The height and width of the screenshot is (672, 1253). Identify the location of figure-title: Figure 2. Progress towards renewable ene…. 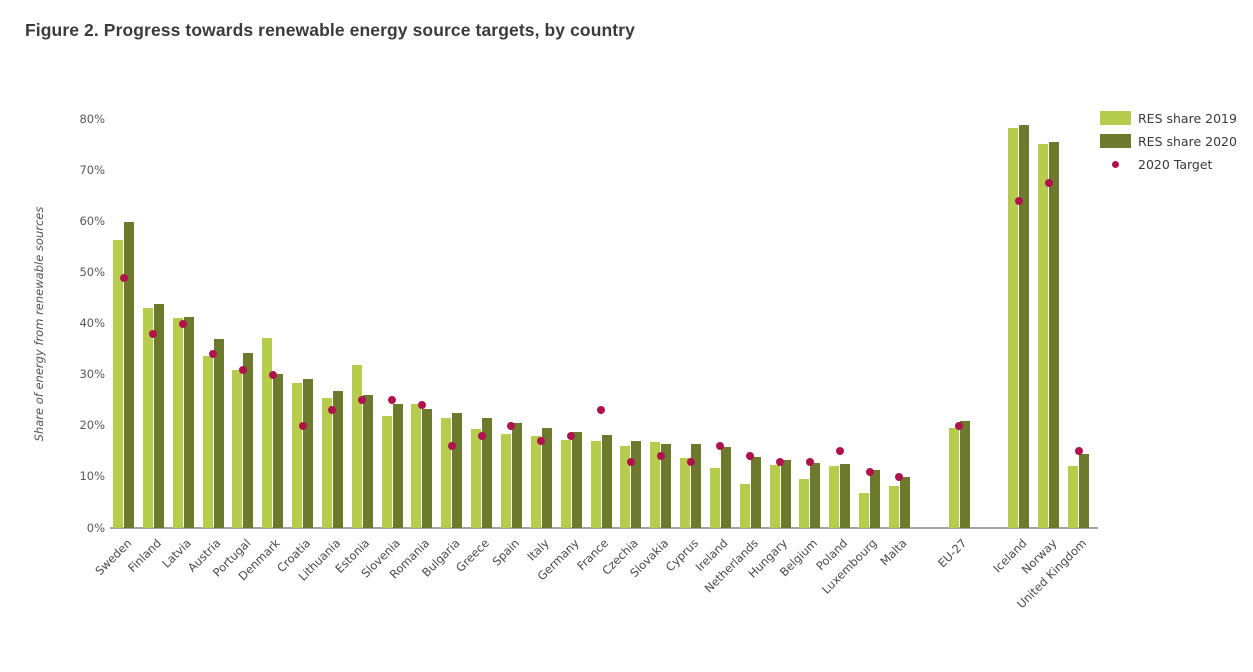
(330, 30).